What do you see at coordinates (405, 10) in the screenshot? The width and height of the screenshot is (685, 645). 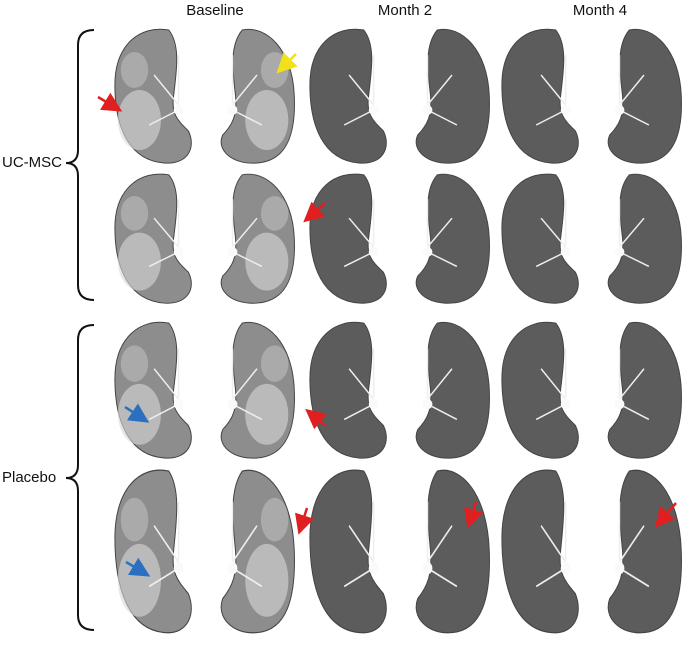 I see `column-header: Month 2` at bounding box center [405, 10].